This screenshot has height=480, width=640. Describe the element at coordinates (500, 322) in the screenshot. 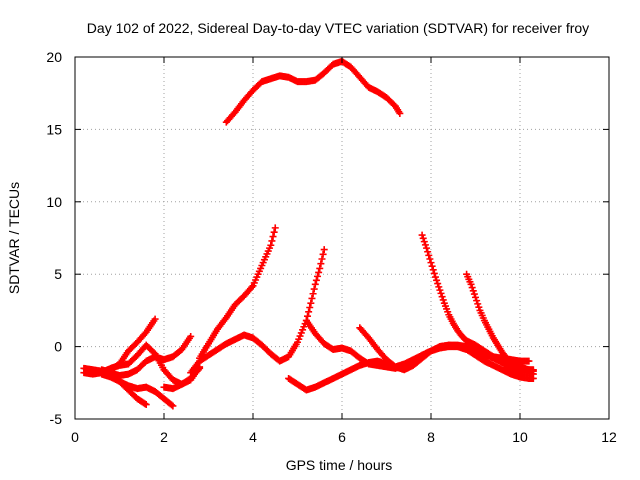

I see `series-sat-h` at that location.